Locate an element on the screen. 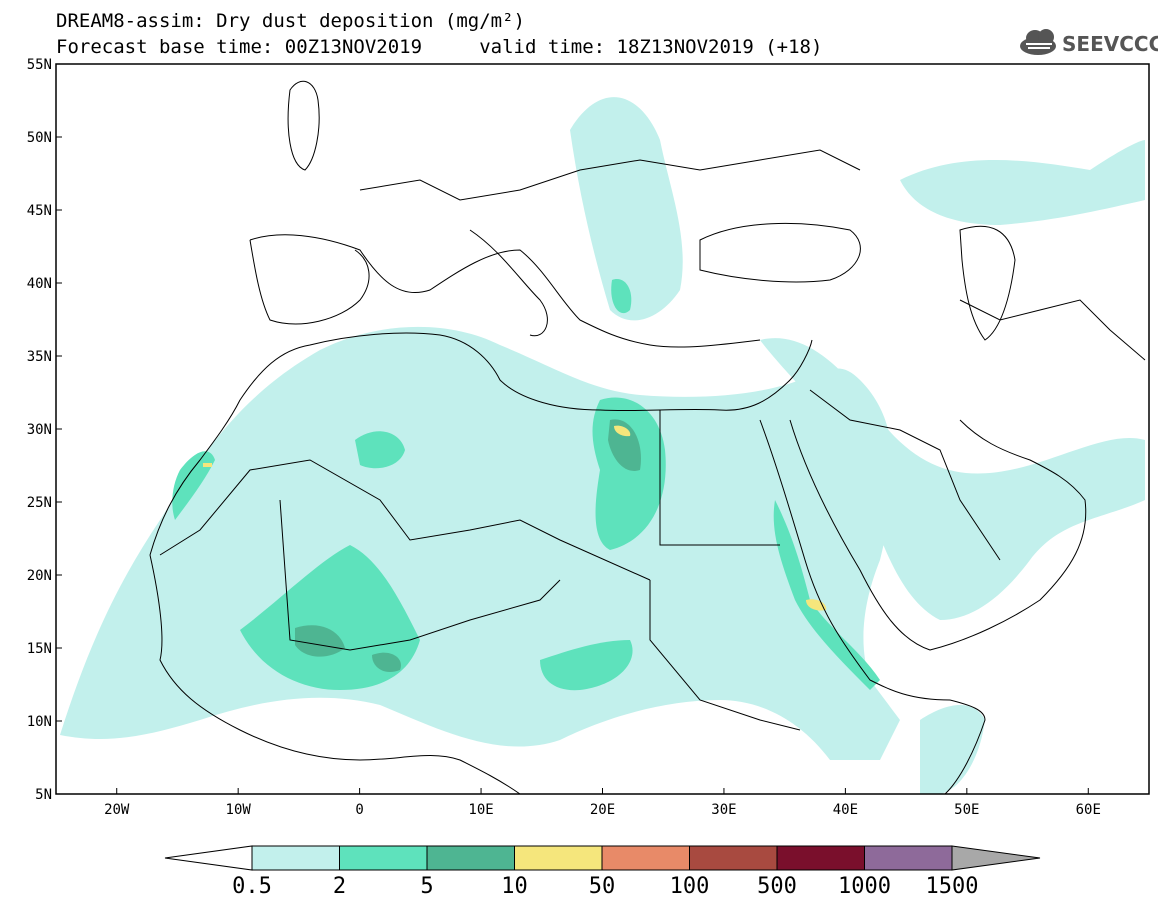  coastline-red-sea is located at coordinates (855, 560).